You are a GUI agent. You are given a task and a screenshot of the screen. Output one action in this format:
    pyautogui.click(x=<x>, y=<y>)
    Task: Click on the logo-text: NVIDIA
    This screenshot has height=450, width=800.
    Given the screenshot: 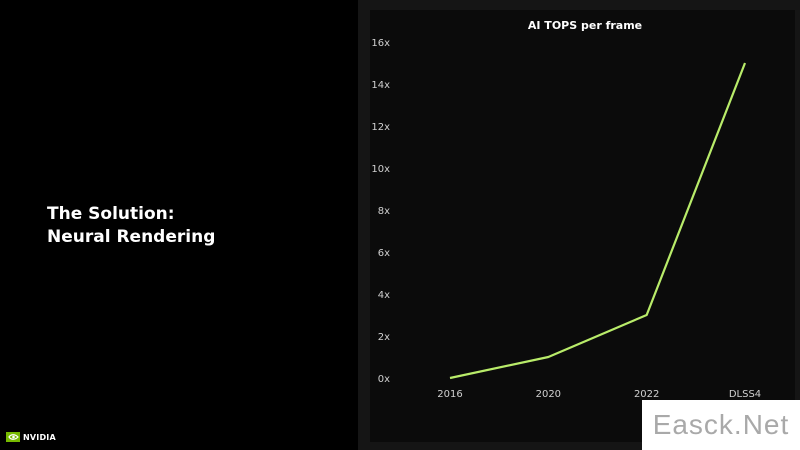 What is the action you would take?
    pyautogui.click(x=39, y=437)
    